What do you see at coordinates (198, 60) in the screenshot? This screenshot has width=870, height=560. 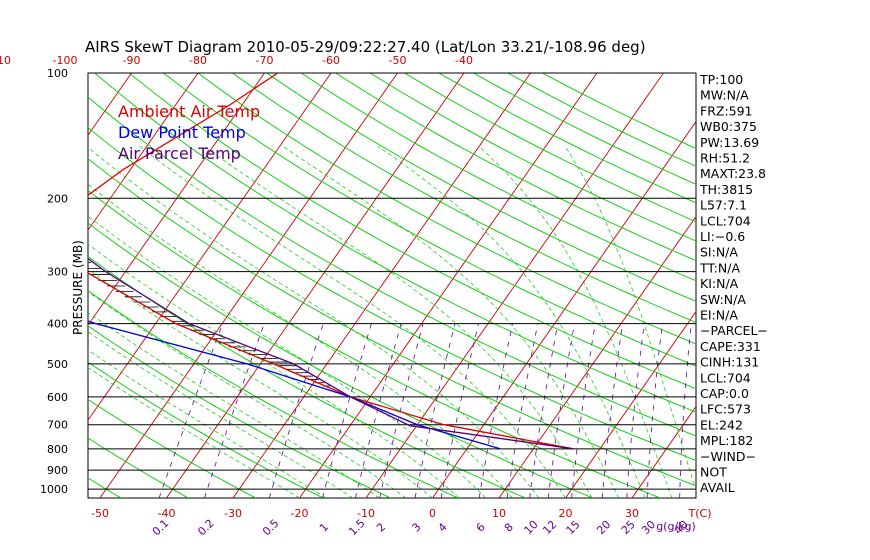 I see `top-temp-tick-label: -80` at bounding box center [198, 60].